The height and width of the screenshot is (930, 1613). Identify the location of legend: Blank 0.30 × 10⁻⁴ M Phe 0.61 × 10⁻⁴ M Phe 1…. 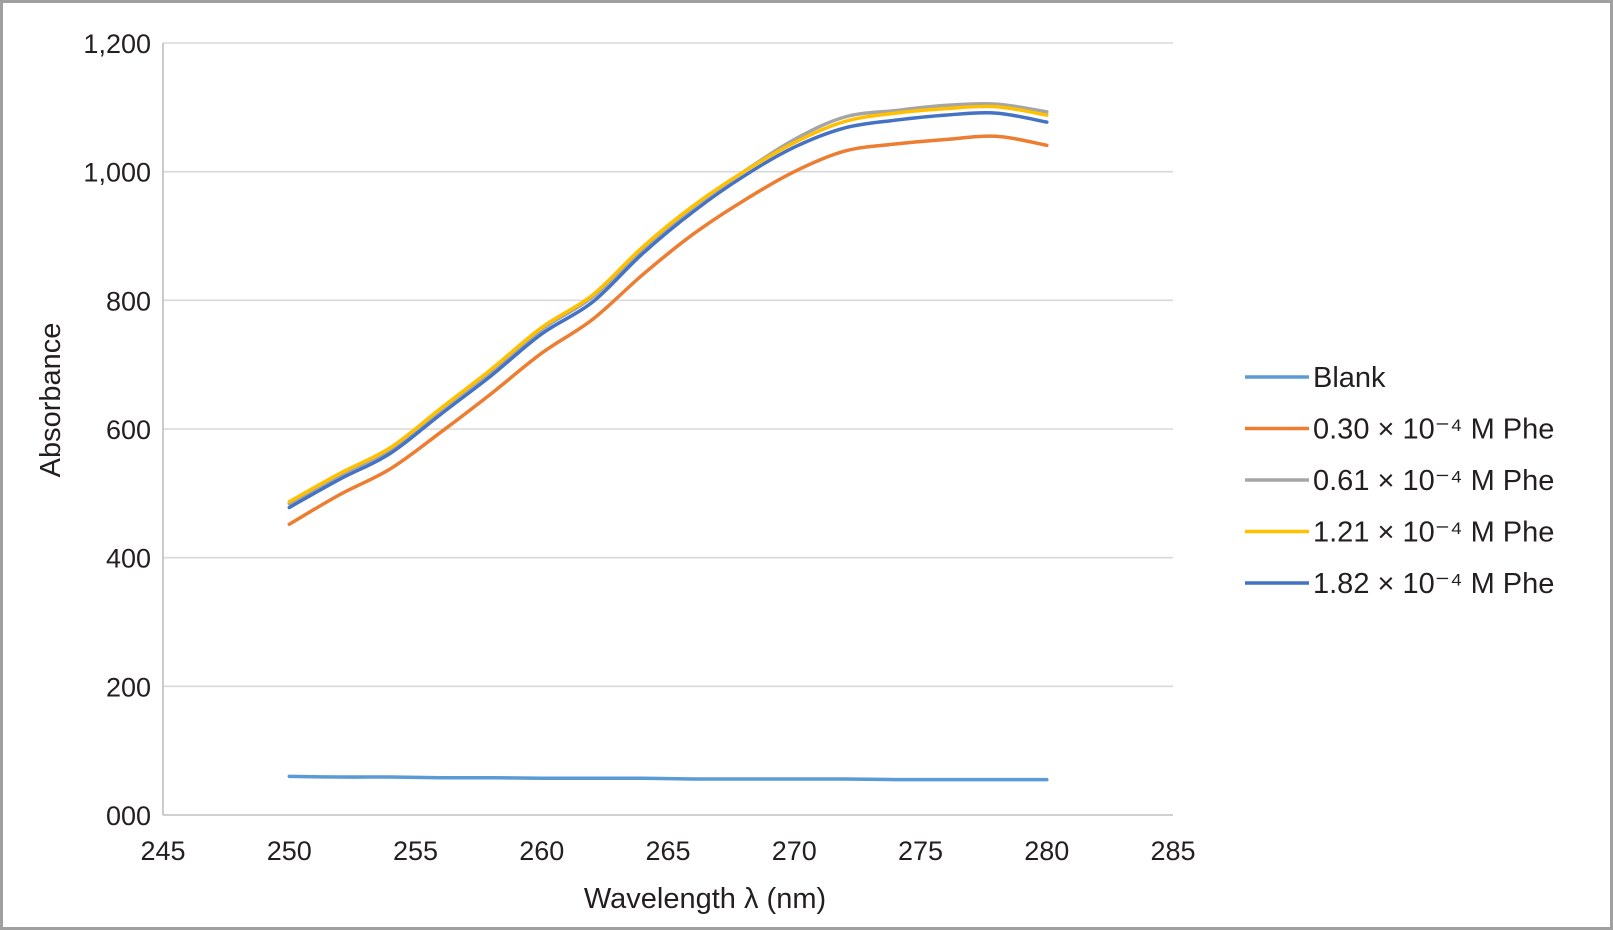
(1399, 481).